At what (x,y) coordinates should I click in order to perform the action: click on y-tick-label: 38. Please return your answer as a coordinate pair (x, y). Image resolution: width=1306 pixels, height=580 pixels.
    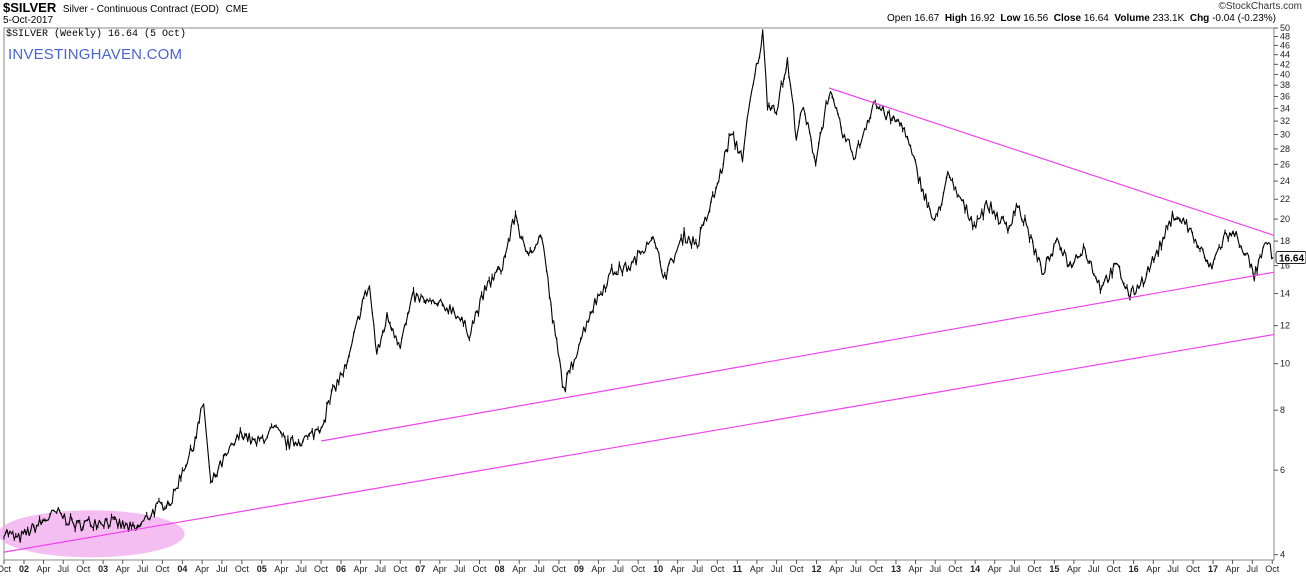
    Looking at the image, I should click on (1285, 85).